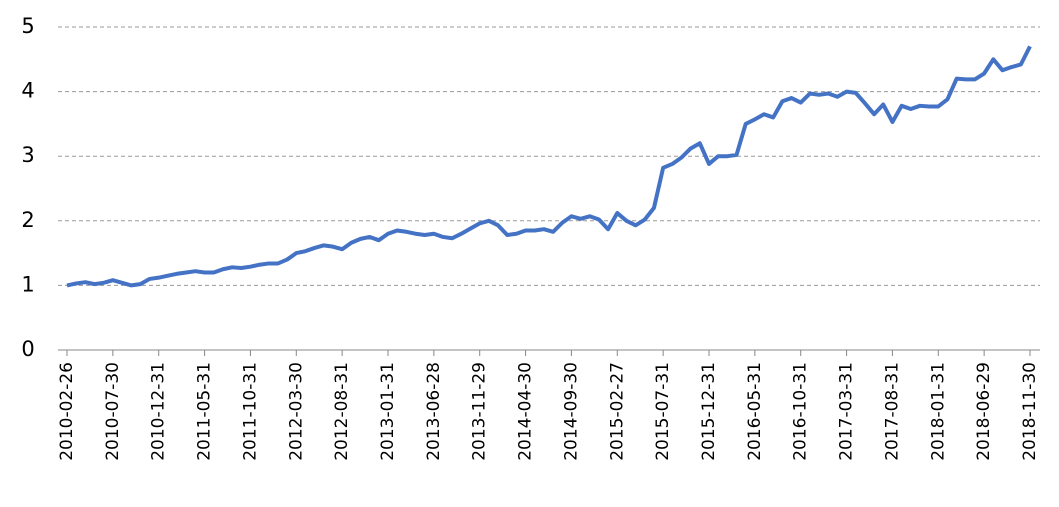  Describe the element at coordinates (480, 411) in the screenshot. I see `x-tick-label: 2013-11-29` at that location.